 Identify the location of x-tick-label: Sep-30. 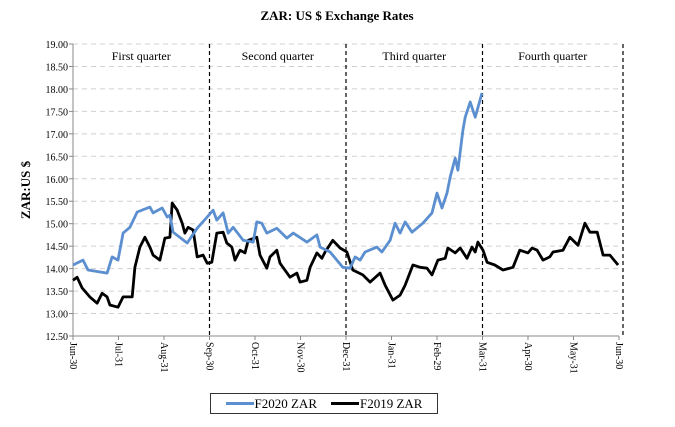
(209, 356).